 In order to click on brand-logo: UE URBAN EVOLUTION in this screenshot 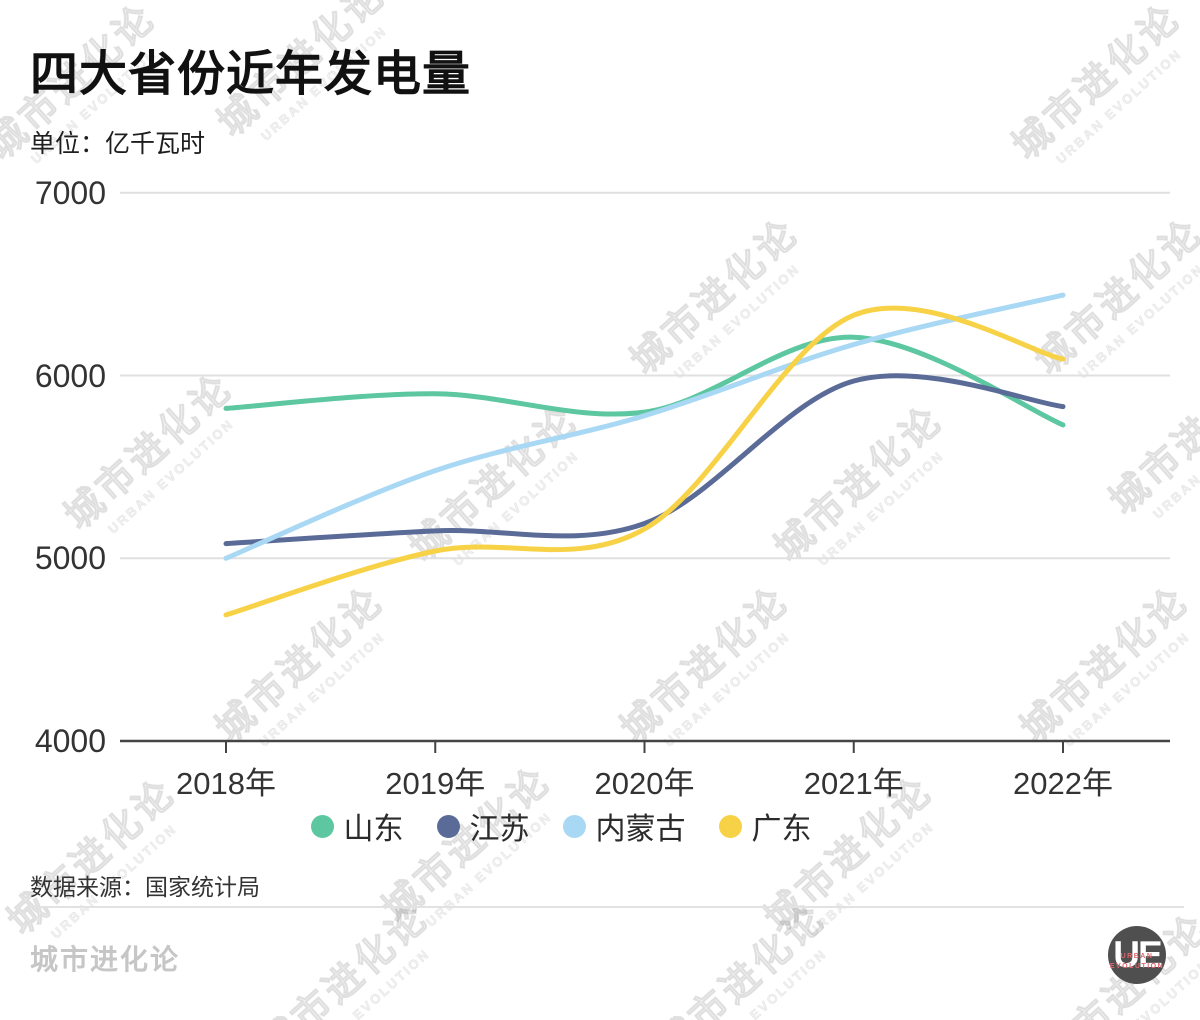, I will do `click(1137, 955)`.